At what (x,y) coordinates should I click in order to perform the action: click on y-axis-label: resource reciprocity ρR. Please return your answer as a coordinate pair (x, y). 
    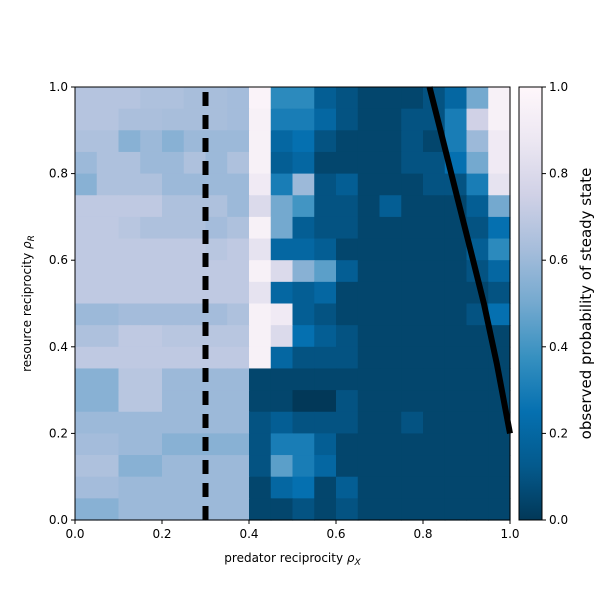
    Looking at the image, I should click on (28, 303).